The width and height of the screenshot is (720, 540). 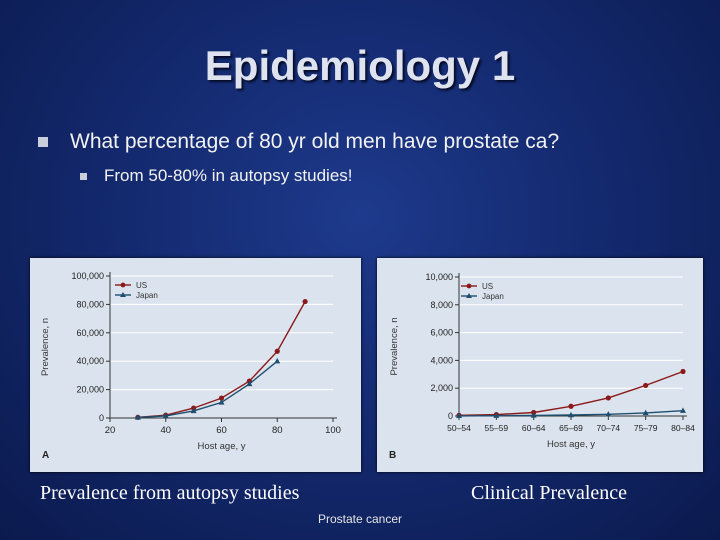 What do you see at coordinates (360, 65) in the screenshot?
I see `slide-title: Epidemiology 1` at bounding box center [360, 65].